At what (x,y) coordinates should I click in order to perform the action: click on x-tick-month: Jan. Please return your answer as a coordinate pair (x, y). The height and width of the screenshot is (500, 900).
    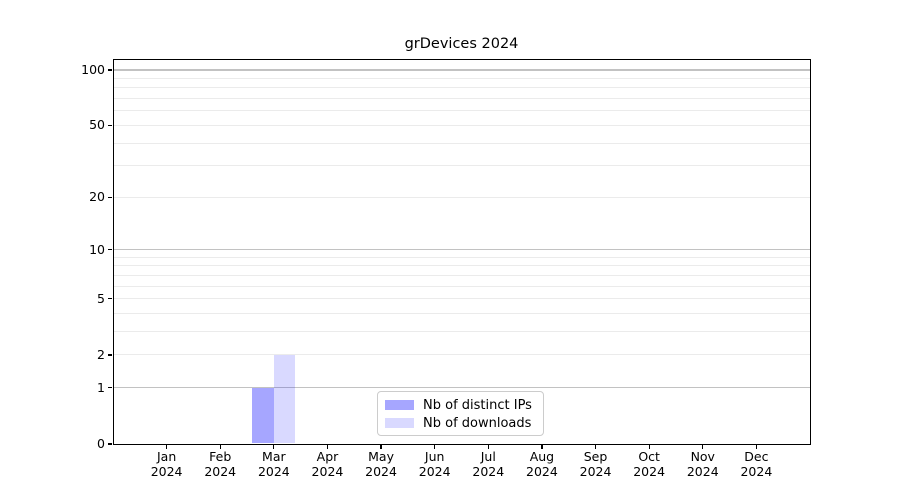
    Looking at the image, I should click on (166, 456).